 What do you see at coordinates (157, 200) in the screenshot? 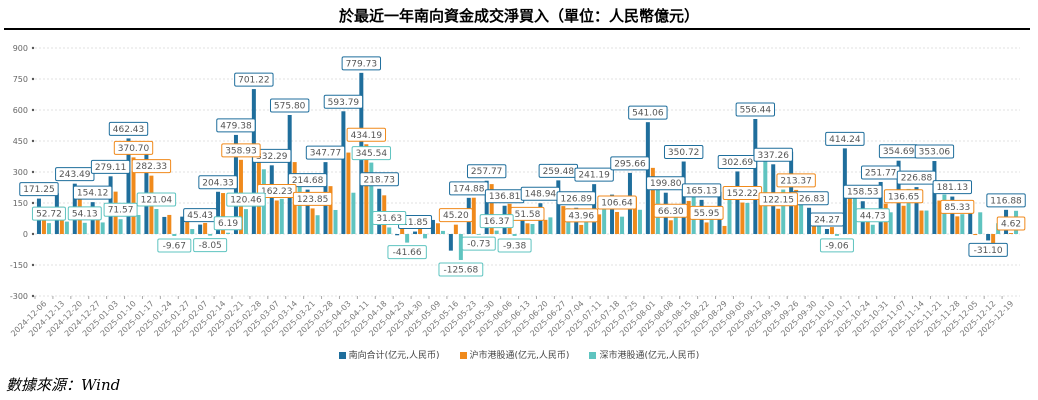
I see `data-label: 121.04` at bounding box center [157, 200].